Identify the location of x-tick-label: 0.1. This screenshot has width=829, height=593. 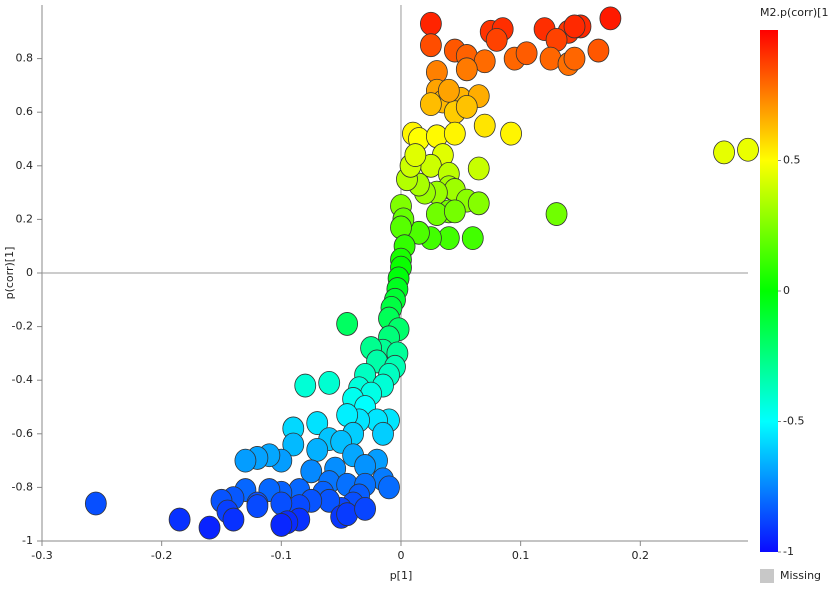
(521, 555).